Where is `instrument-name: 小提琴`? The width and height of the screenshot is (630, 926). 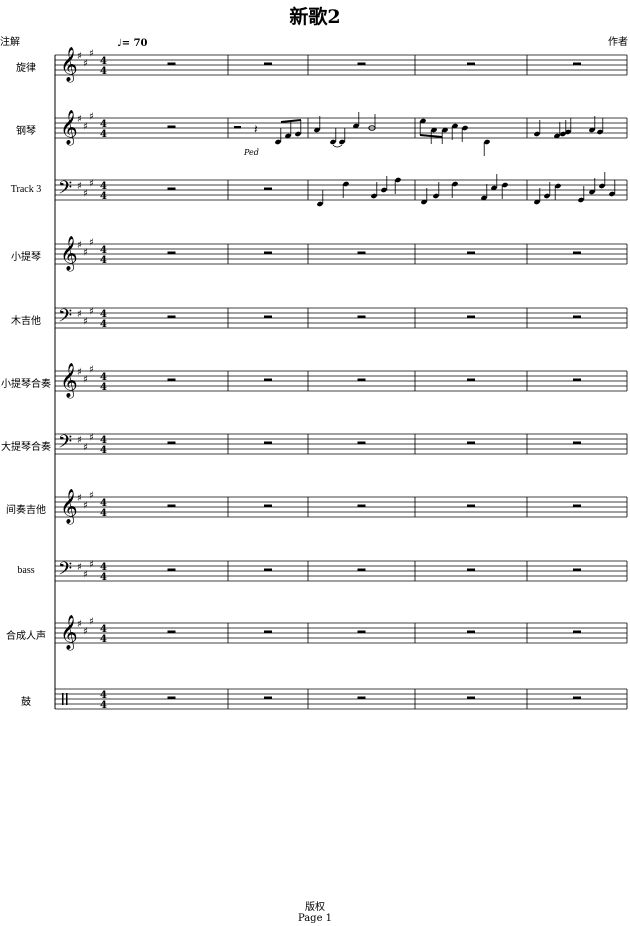 instrument-name: 小提琴 is located at coordinates (26, 257).